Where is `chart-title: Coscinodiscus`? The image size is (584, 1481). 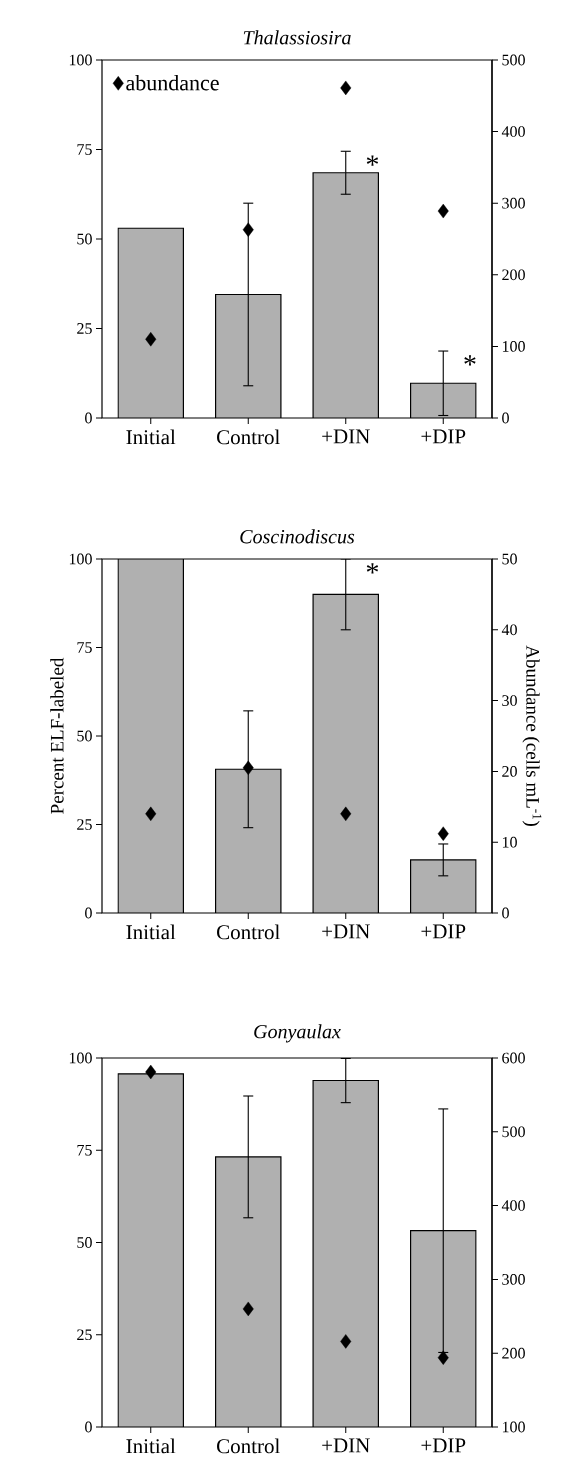 chart-title: Coscinodiscus is located at coordinates (297, 536).